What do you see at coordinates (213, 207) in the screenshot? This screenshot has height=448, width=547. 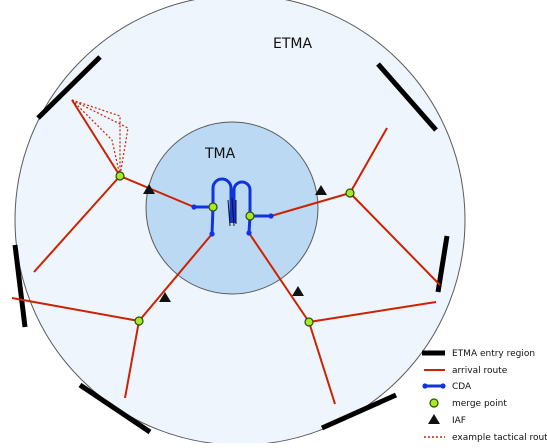 I see `merge-point-tma-west` at bounding box center [213, 207].